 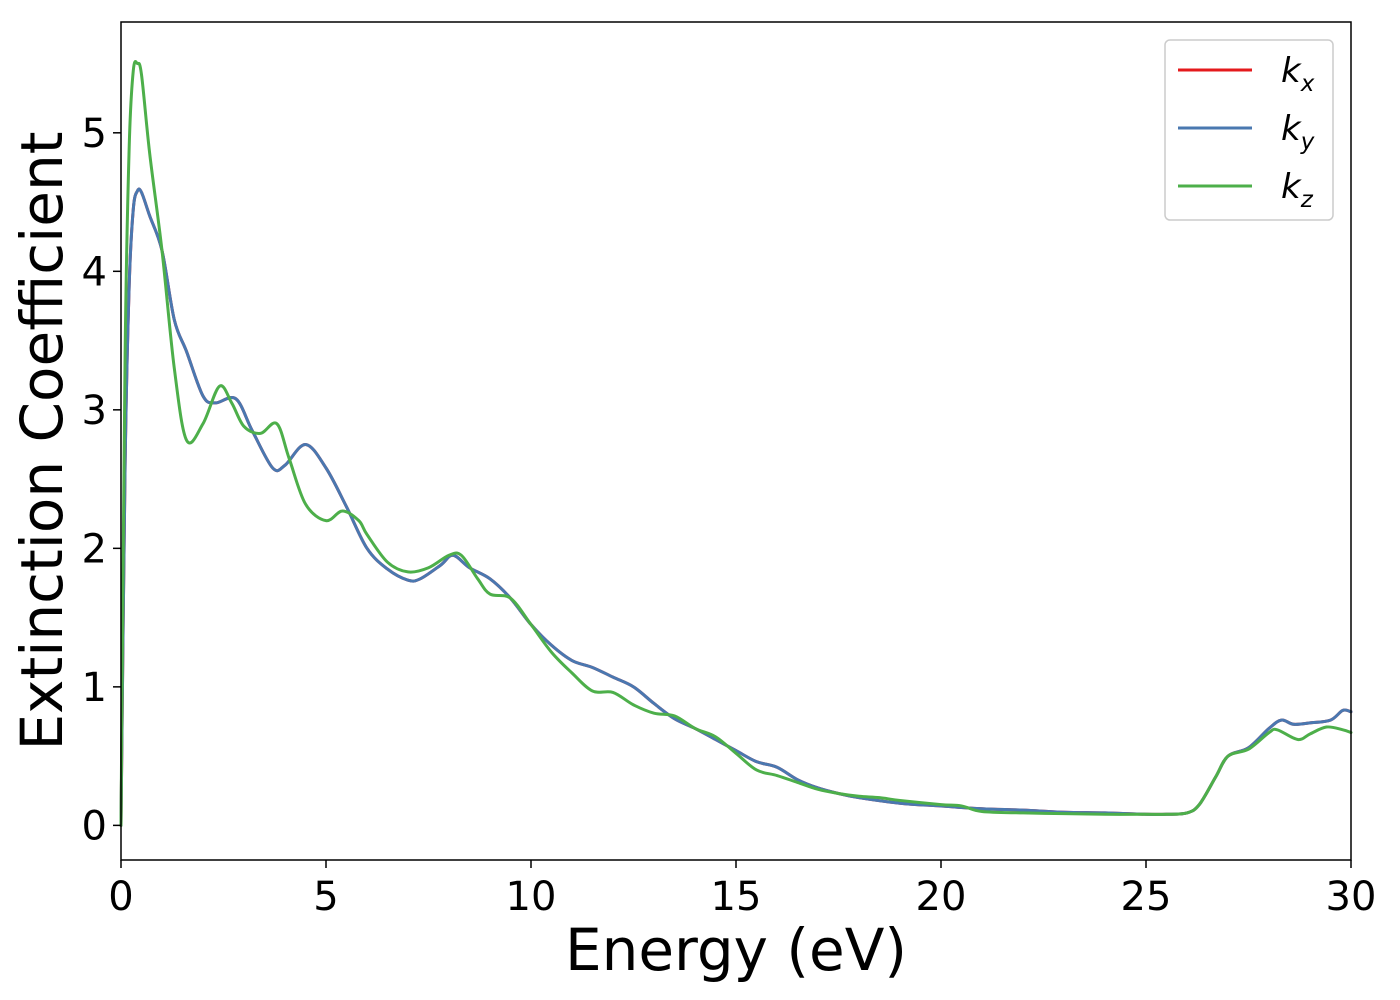 I want to click on y-tick-label: 4, so click(x=94, y=272).